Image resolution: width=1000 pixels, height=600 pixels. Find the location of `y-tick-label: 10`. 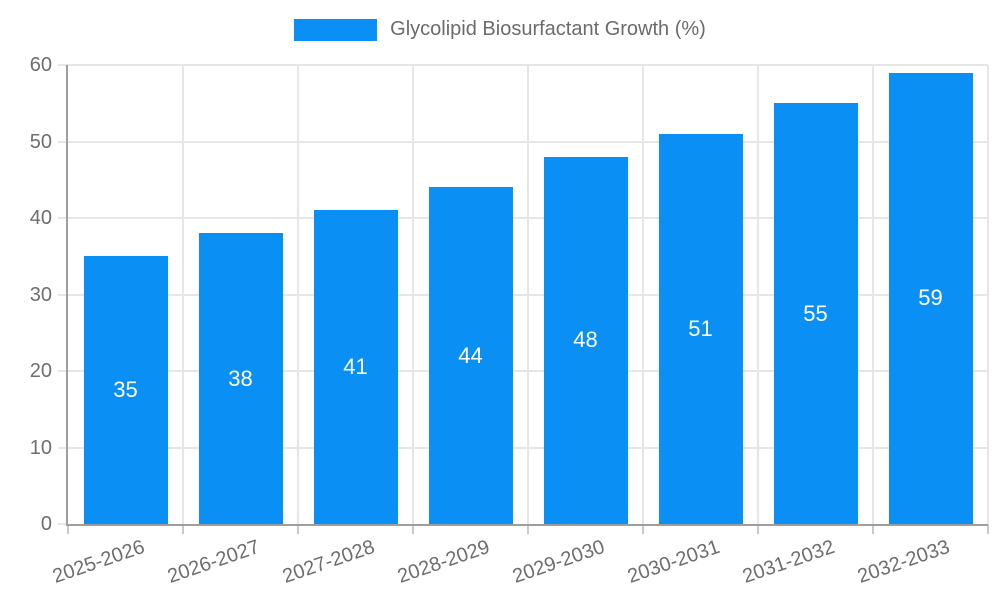

y-tick-label: 10 is located at coordinates (40, 447).